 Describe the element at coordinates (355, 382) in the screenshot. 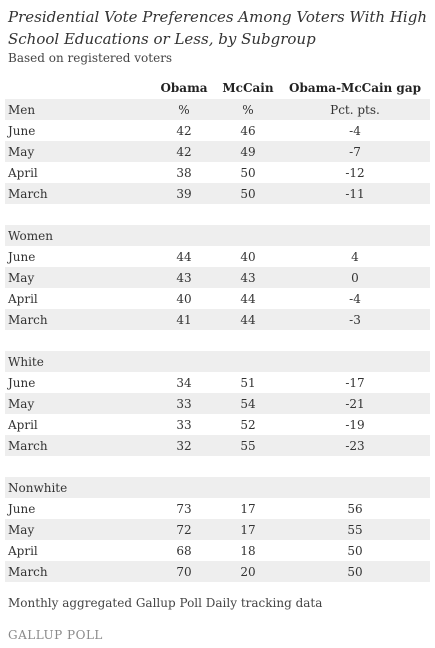

I see `gap-value: -17` at that location.